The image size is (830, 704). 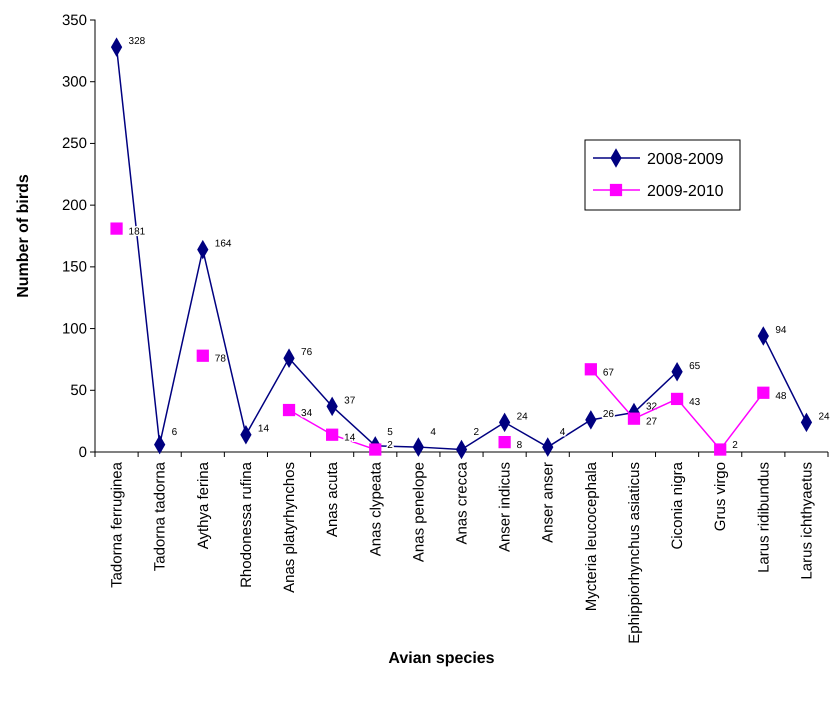 I want to click on x-tick-label: Rhodonessa rufina, so click(x=246, y=524).